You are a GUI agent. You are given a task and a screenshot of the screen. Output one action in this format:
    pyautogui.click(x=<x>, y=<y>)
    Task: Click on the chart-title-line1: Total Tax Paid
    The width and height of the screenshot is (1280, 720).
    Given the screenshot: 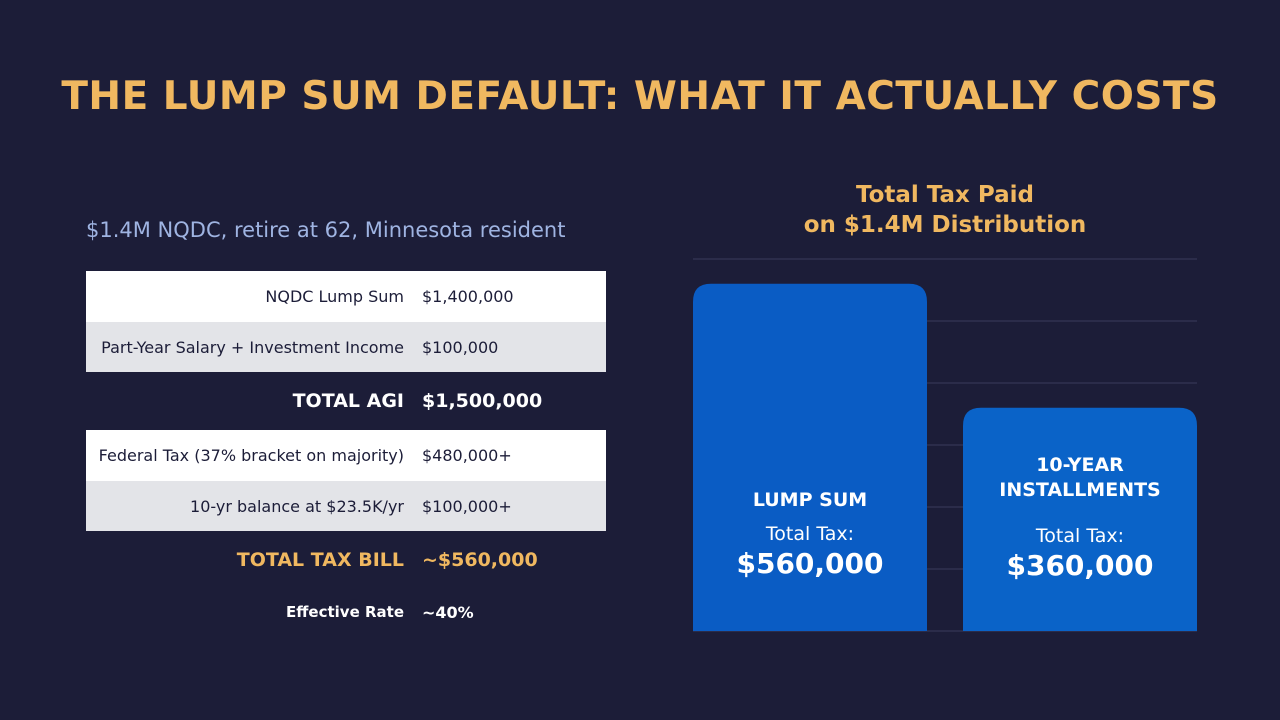 What is the action you would take?
    pyautogui.click(x=945, y=195)
    